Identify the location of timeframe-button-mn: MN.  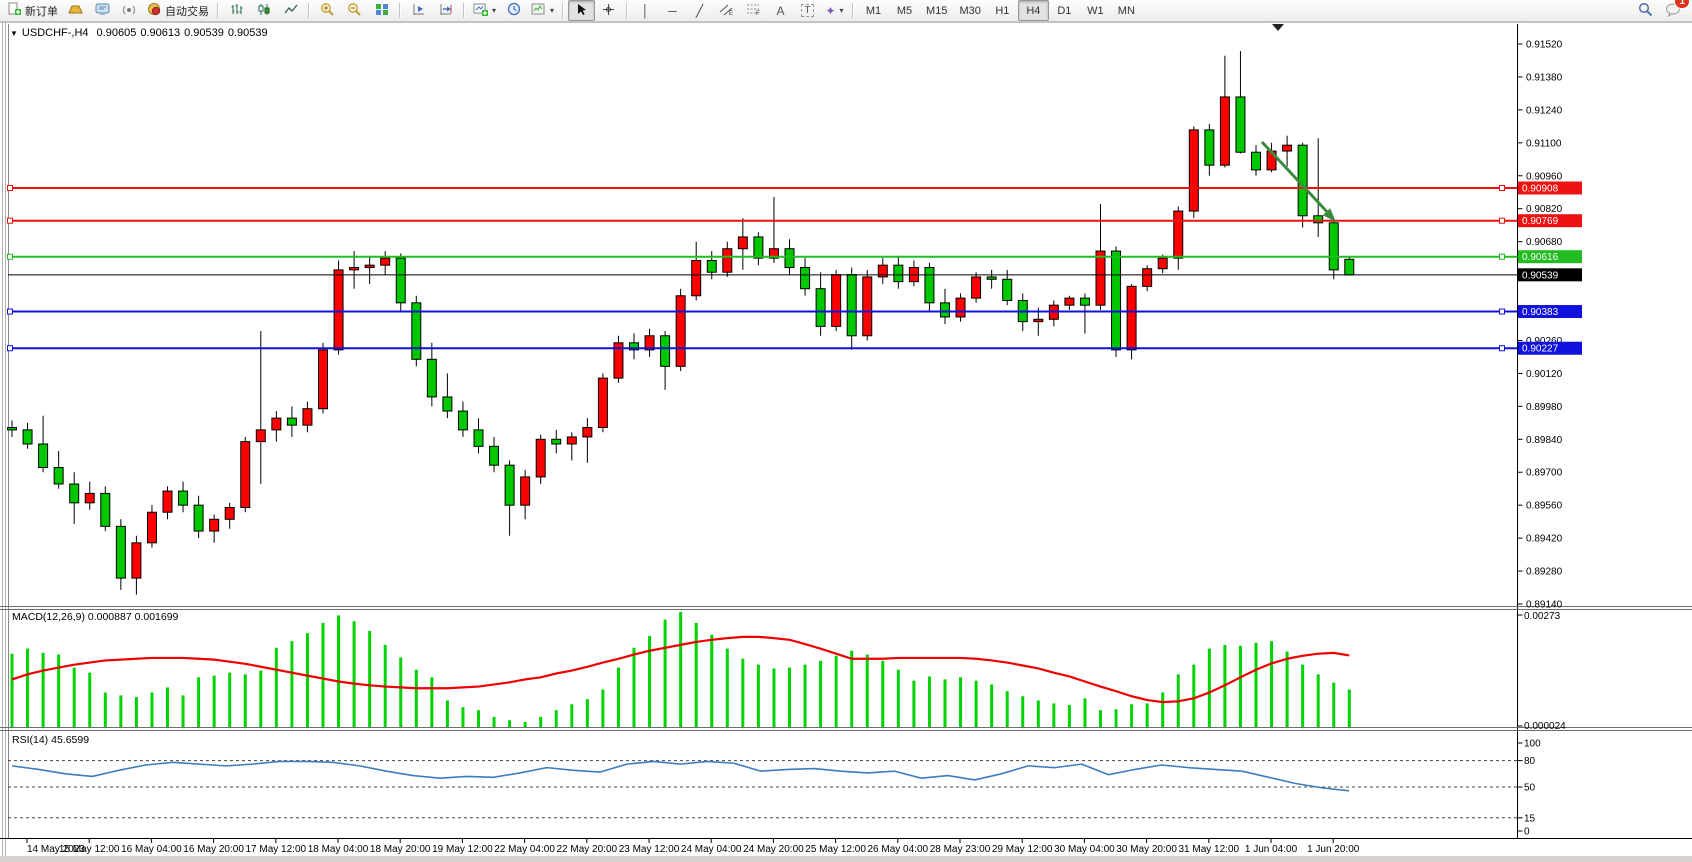
(1126, 10).